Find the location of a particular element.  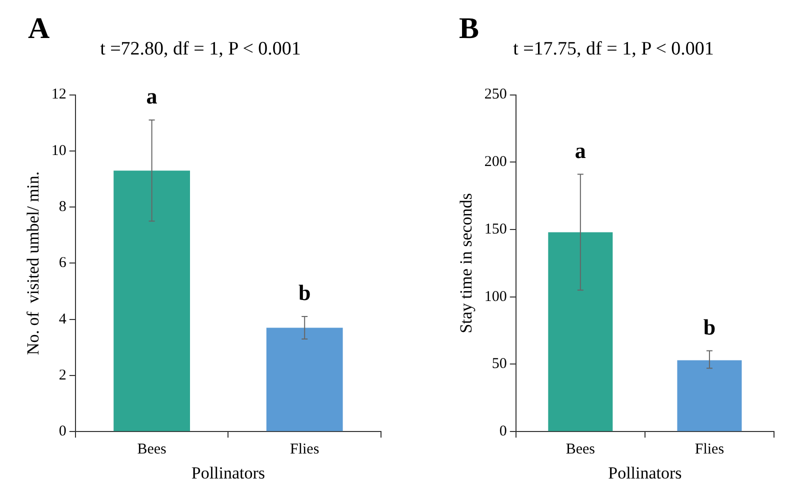

chart-title: t =17.75, df = 1, P < 0.001 is located at coordinates (613, 49).